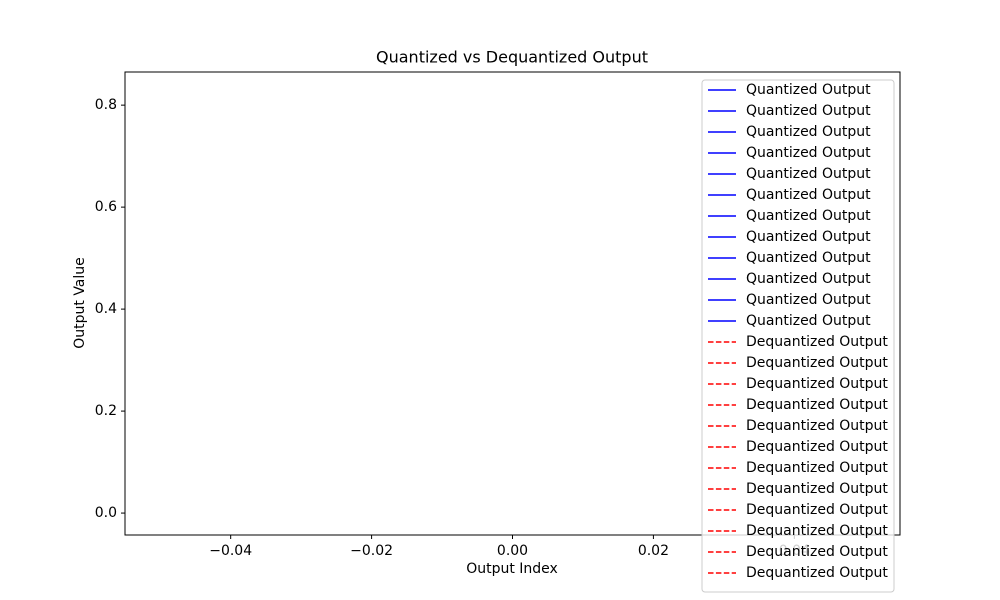  Describe the element at coordinates (106, 207) in the screenshot. I see `y-tick-label: 0.6` at that location.